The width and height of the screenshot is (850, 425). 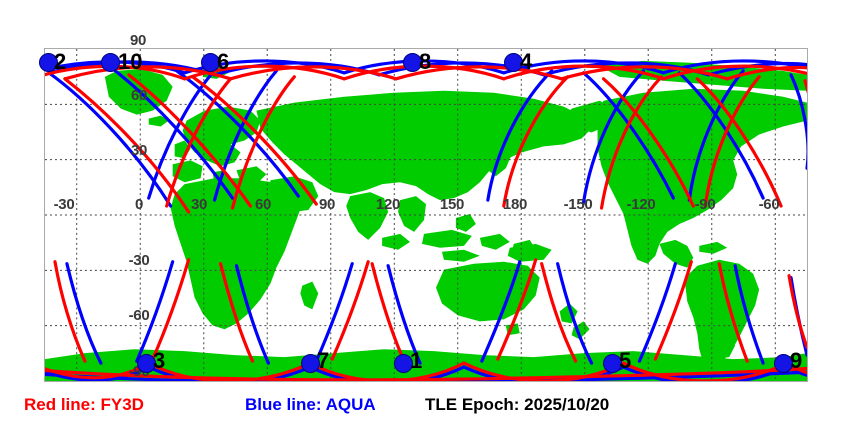 I want to click on lon-tick--60: -60, so click(x=769, y=204).